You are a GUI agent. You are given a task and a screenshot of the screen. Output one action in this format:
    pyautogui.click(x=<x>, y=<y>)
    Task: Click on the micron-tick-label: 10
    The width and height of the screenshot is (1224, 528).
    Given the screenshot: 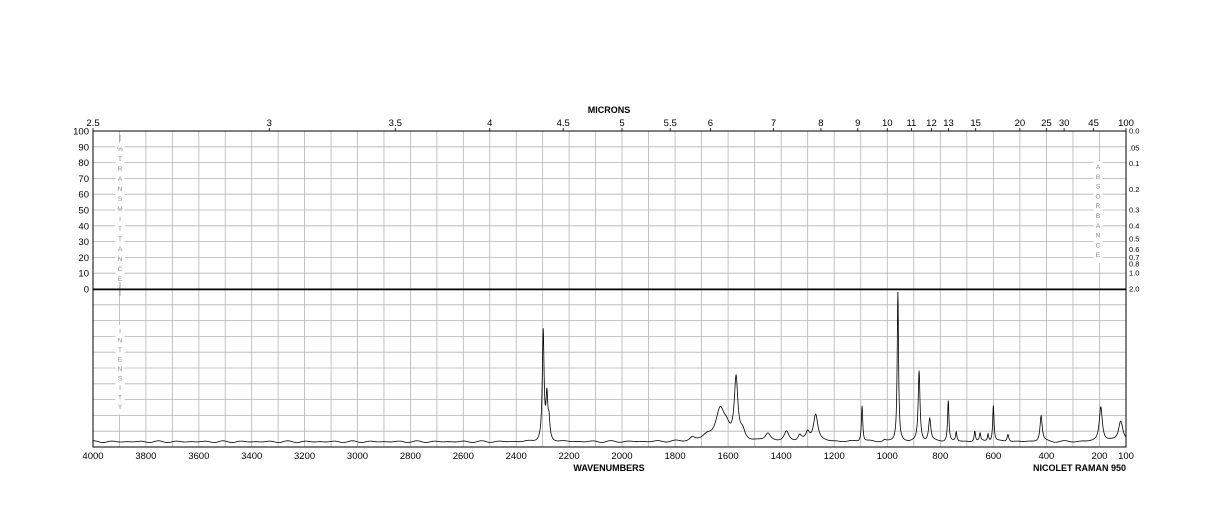 What is the action you would take?
    pyautogui.click(x=887, y=123)
    